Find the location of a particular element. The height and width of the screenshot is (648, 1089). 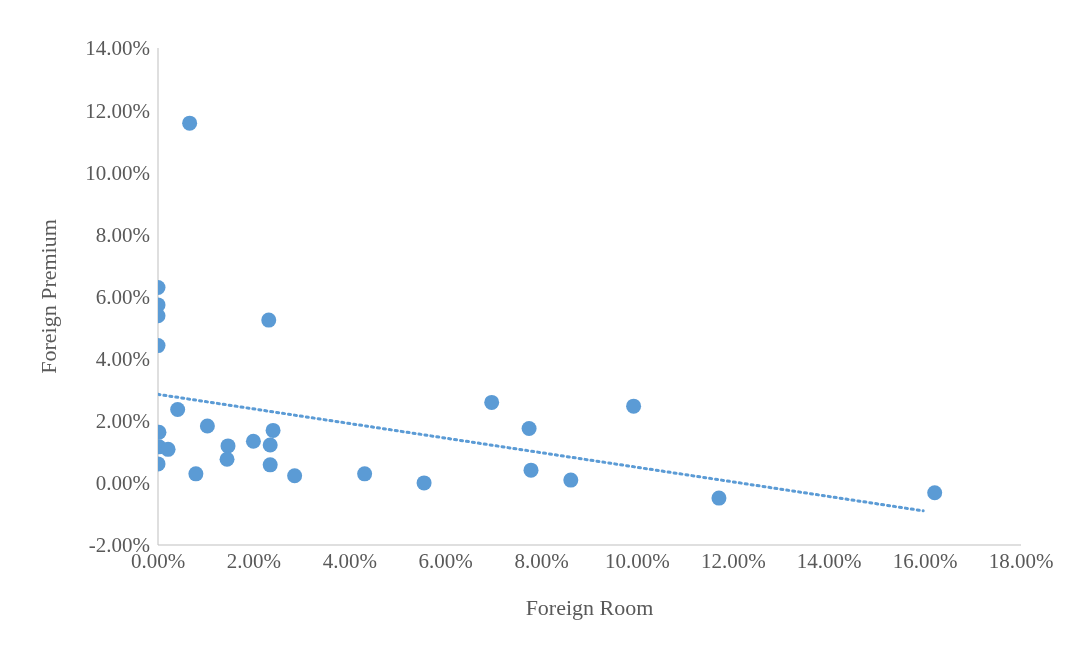

y-tick-label: 0.00% is located at coordinates (122, 483).